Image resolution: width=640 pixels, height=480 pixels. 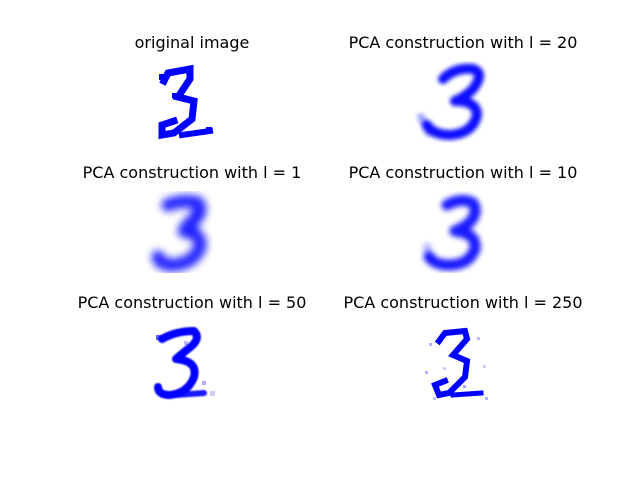 I want to click on panel-pca-l-50: PCA construction with l = 50, so click(x=192, y=348).